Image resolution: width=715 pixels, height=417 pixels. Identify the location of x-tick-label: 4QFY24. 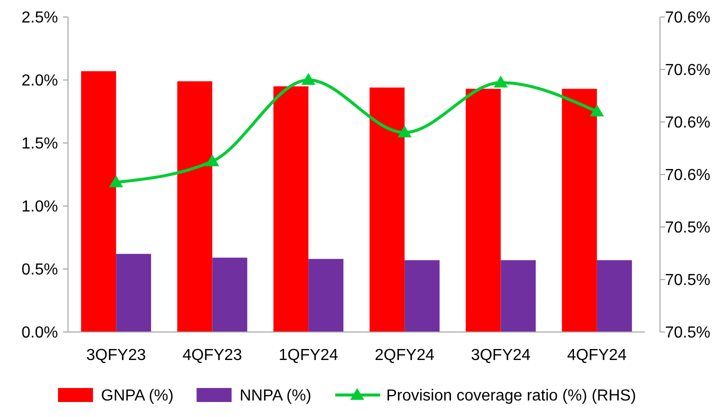
(597, 355).